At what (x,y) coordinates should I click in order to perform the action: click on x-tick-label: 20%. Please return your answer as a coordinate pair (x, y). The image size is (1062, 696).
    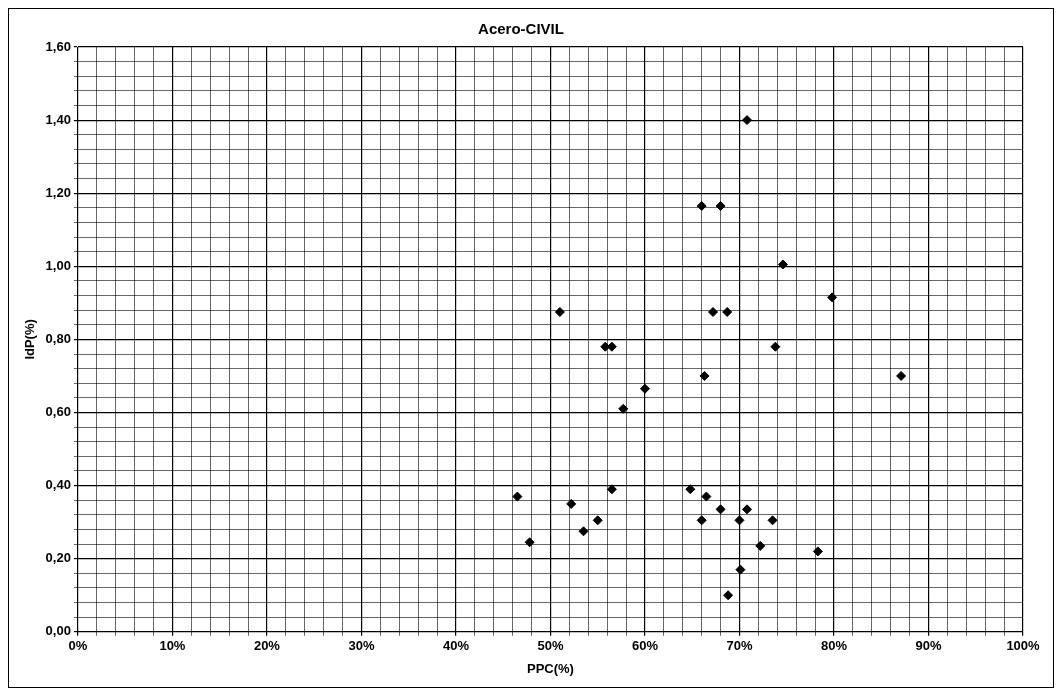
    Looking at the image, I should click on (267, 646).